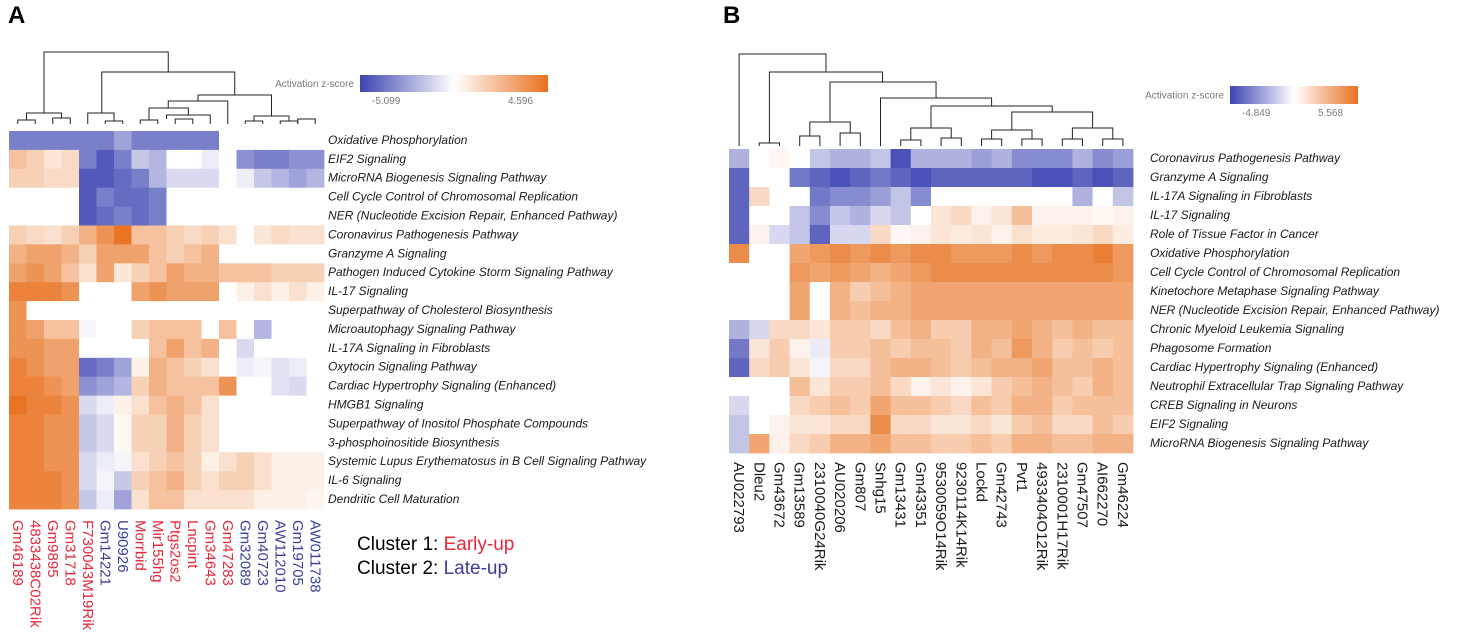 Image resolution: width=1462 pixels, height=644 pixels. Describe the element at coordinates (1259, 443) in the screenshot. I see `panel-b-row-label: MicroRNA Biogenesis Signaling Pathway` at that location.